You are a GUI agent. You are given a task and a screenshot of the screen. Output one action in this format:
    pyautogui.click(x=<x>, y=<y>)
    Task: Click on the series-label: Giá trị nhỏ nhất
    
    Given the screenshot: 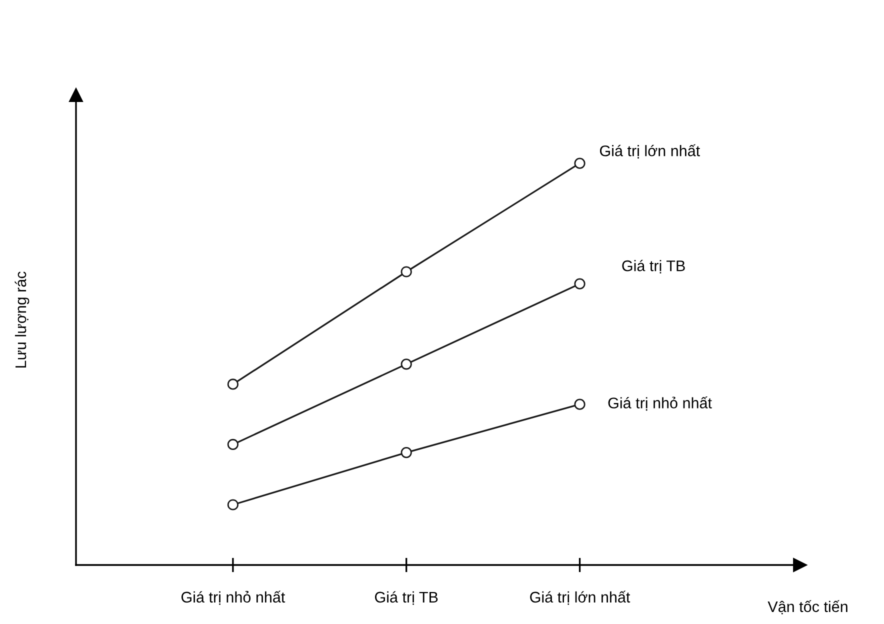 What is the action you would take?
    pyautogui.click(x=660, y=403)
    